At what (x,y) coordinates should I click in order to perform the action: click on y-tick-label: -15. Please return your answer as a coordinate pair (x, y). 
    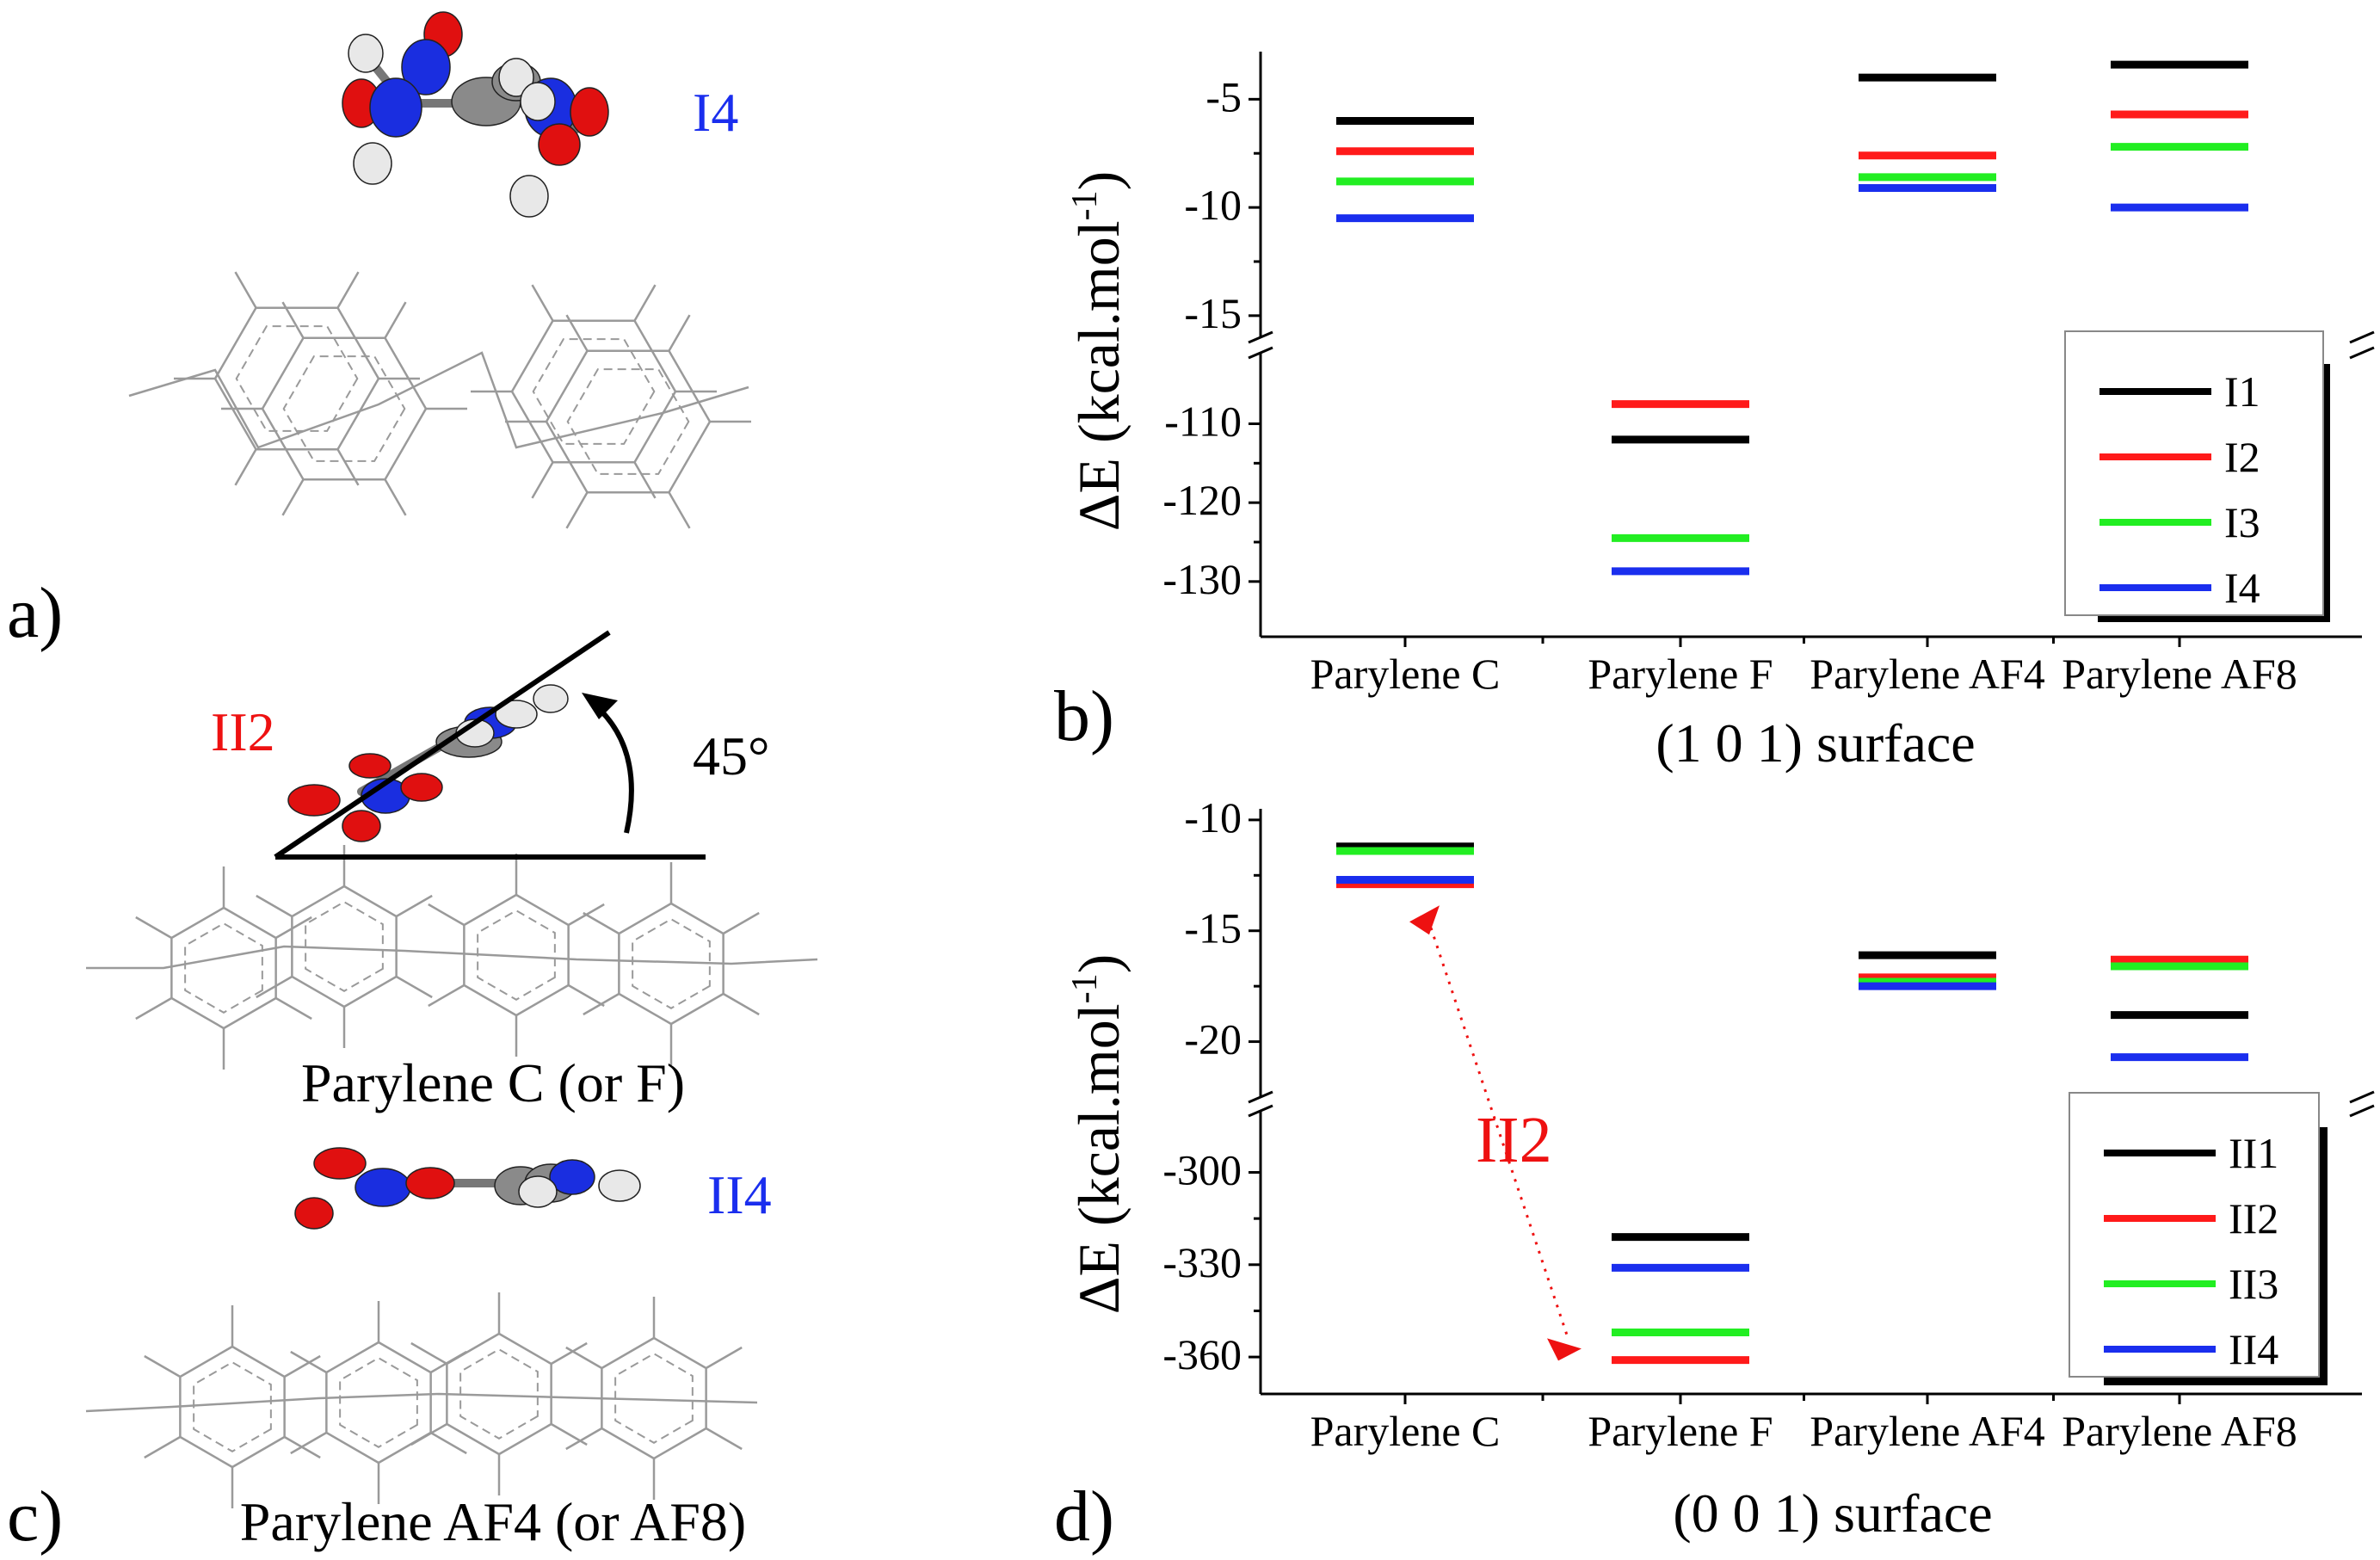
    Looking at the image, I should click on (1213, 313).